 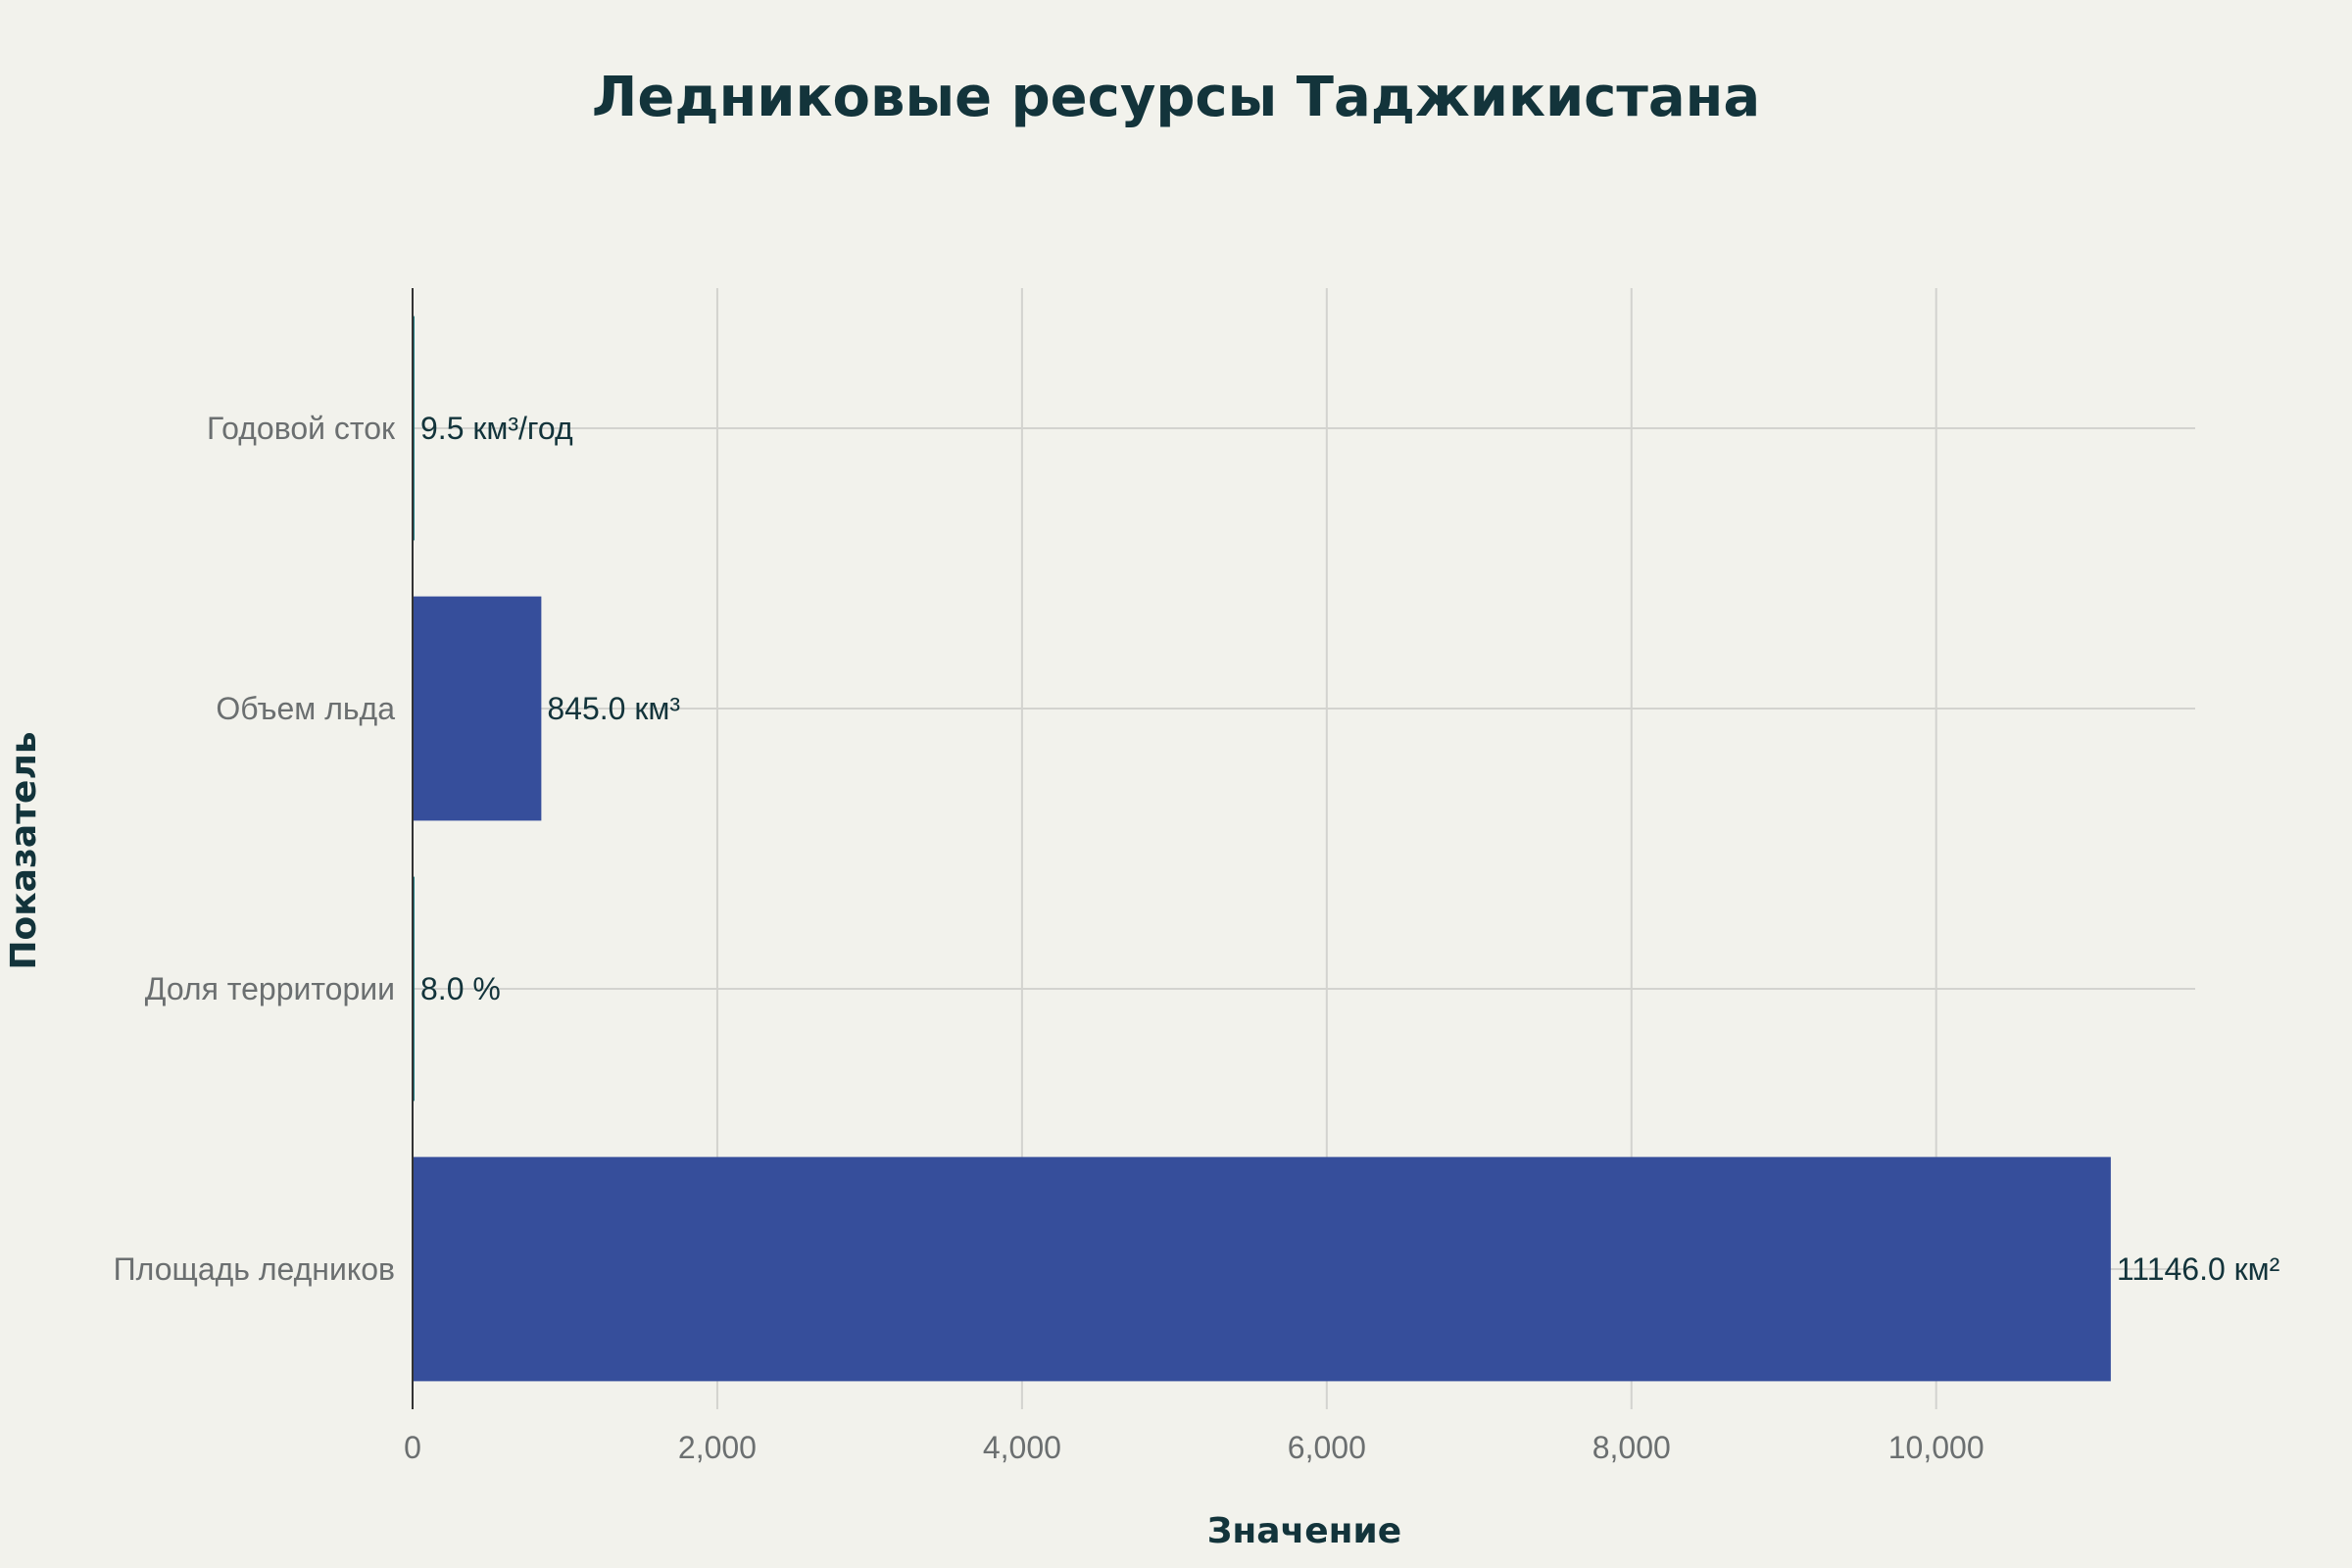 What do you see at coordinates (613, 708) in the screenshot?
I see `data-label: 845.0 км³` at bounding box center [613, 708].